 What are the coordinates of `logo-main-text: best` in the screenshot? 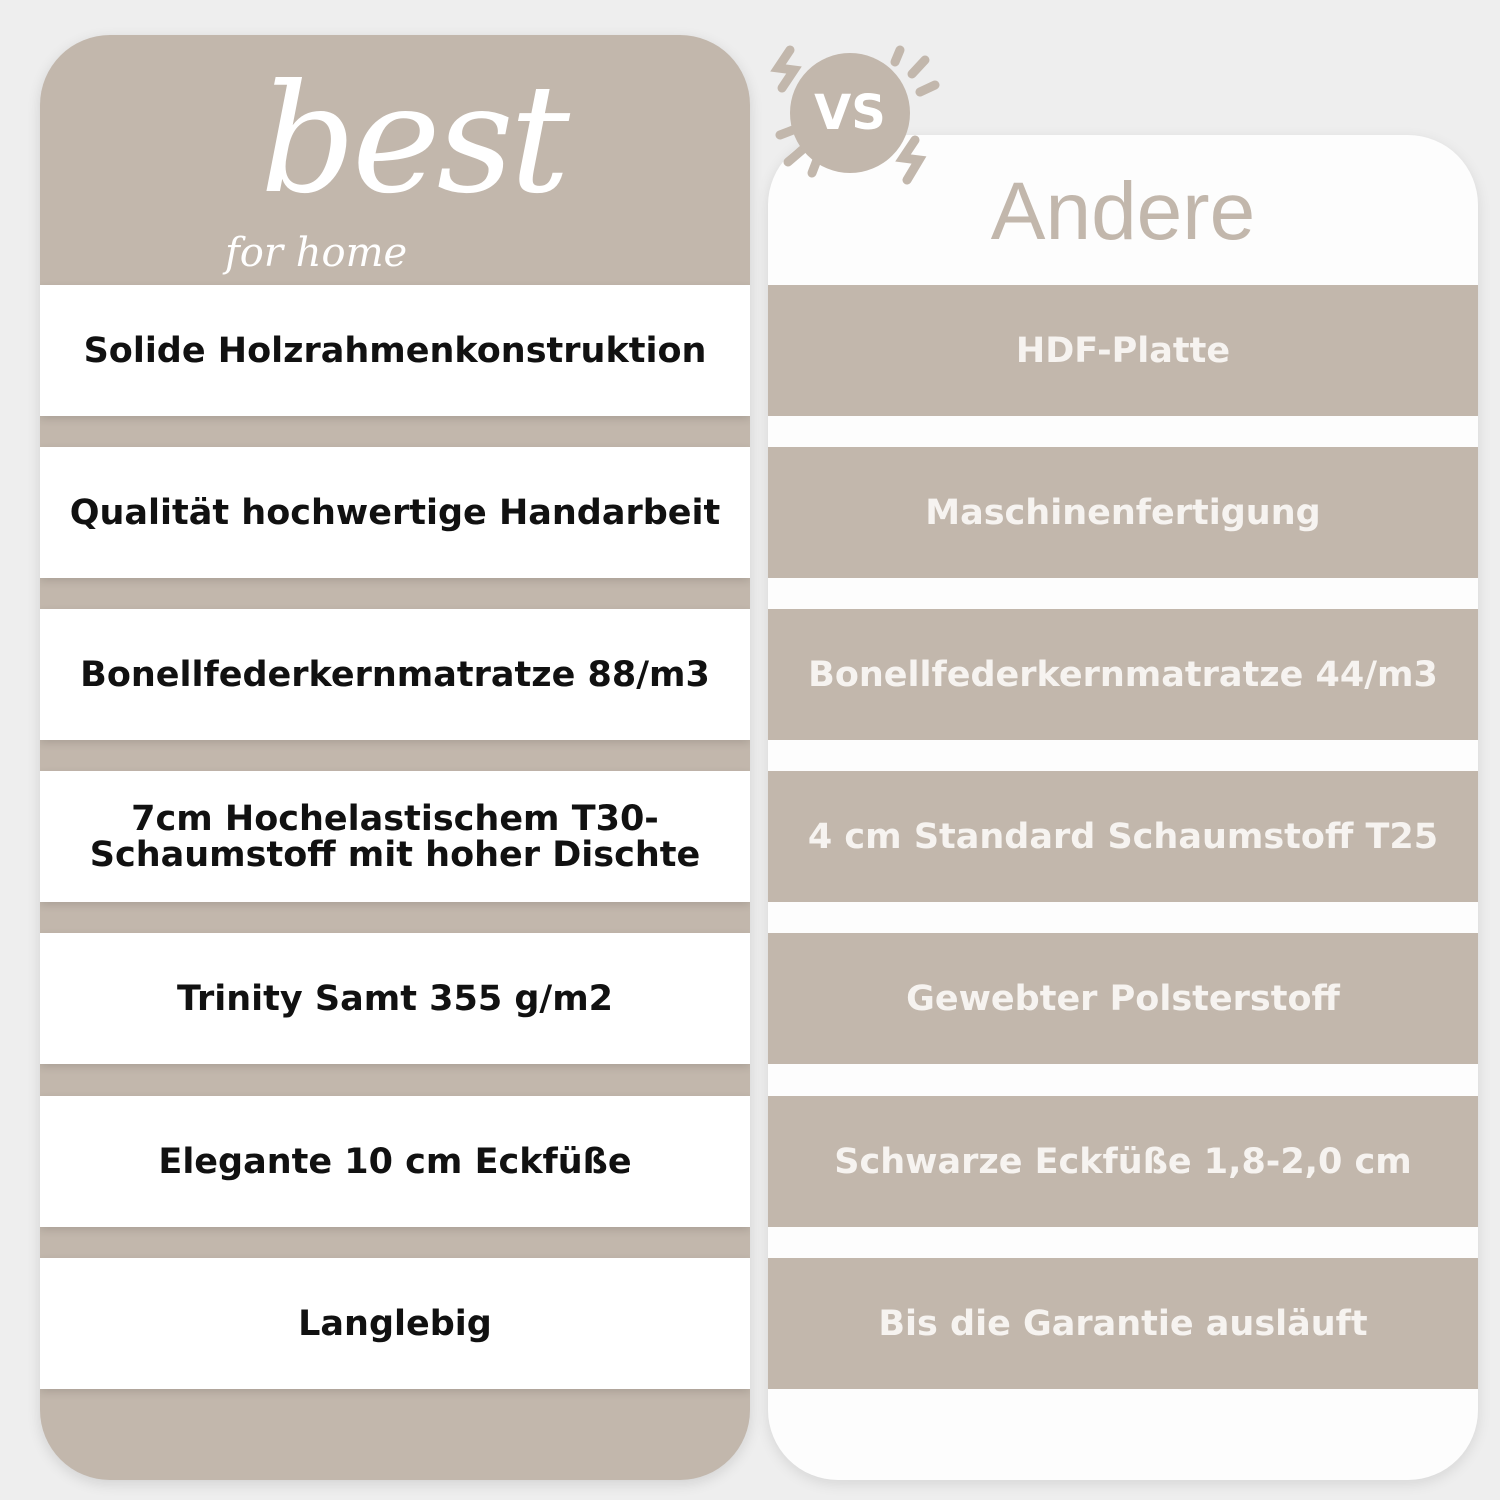 It's located at (415, 140).